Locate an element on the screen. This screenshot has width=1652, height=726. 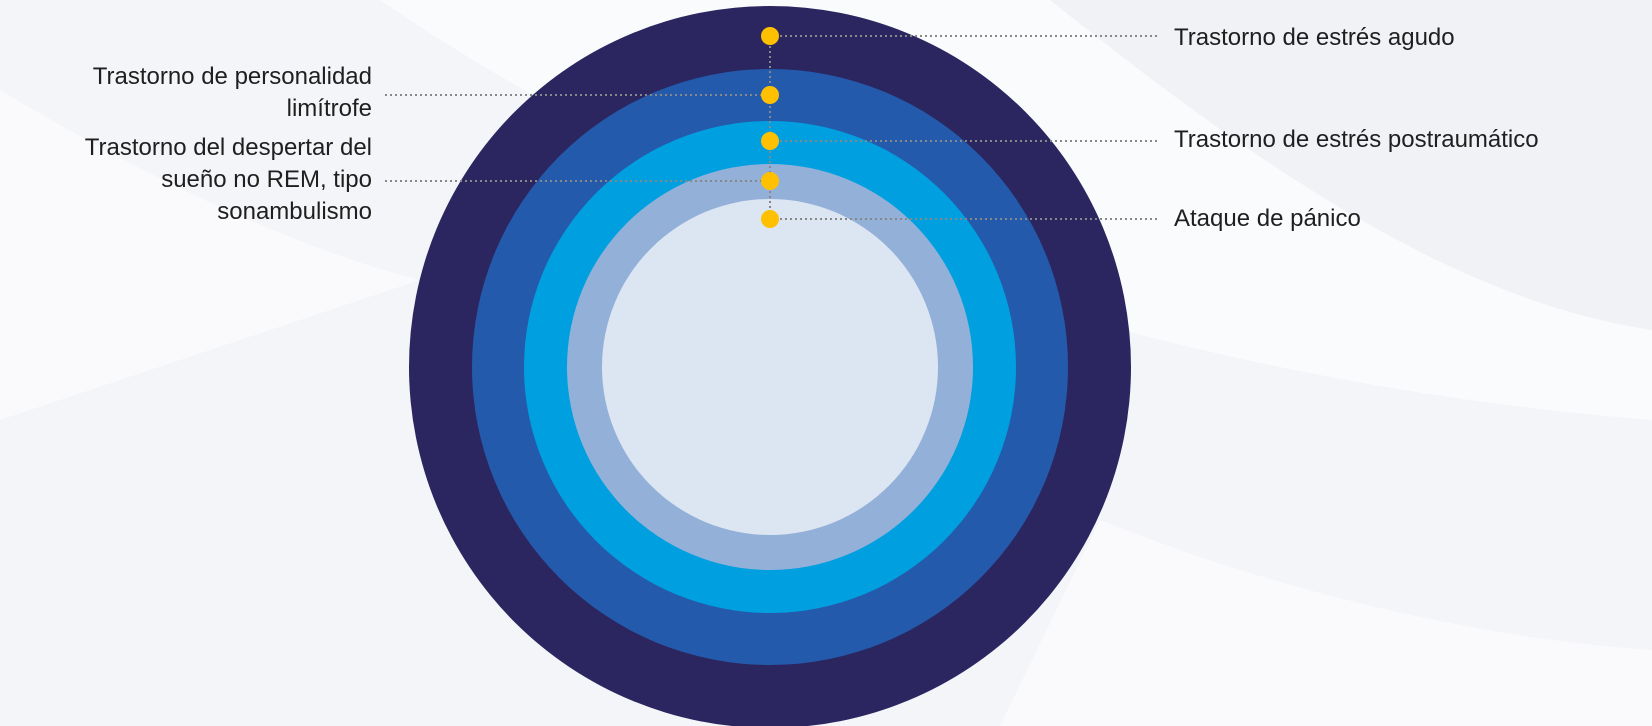
label-panic-attack: Ataque de pánico is located at coordinates (1267, 219).